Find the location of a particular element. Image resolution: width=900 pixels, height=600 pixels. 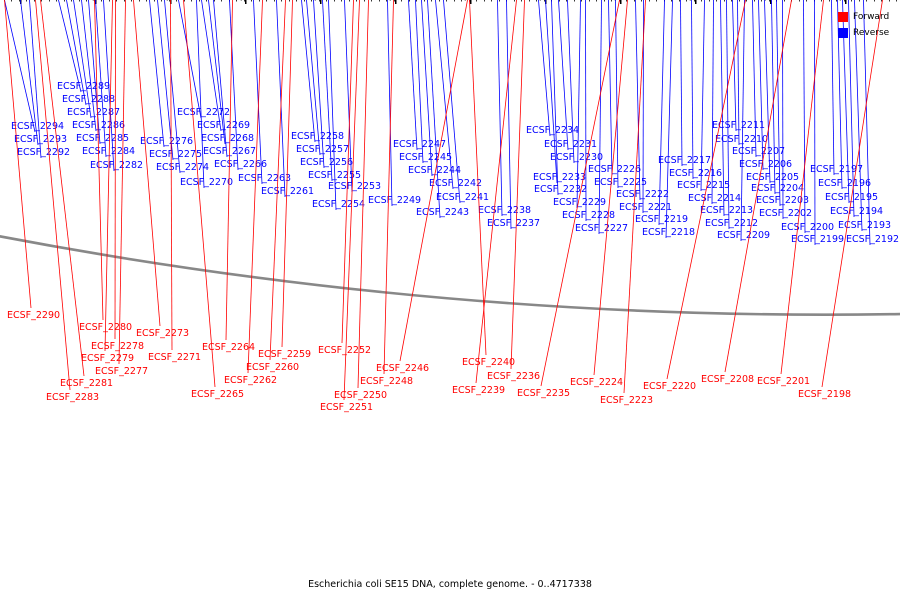

reverse-gene-label: ECSF_2209 is located at coordinates (743, 235).